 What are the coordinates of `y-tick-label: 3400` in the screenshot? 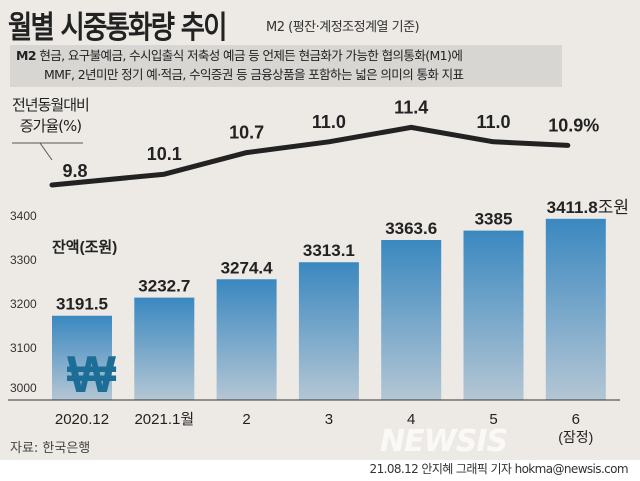 It's located at (23, 216).